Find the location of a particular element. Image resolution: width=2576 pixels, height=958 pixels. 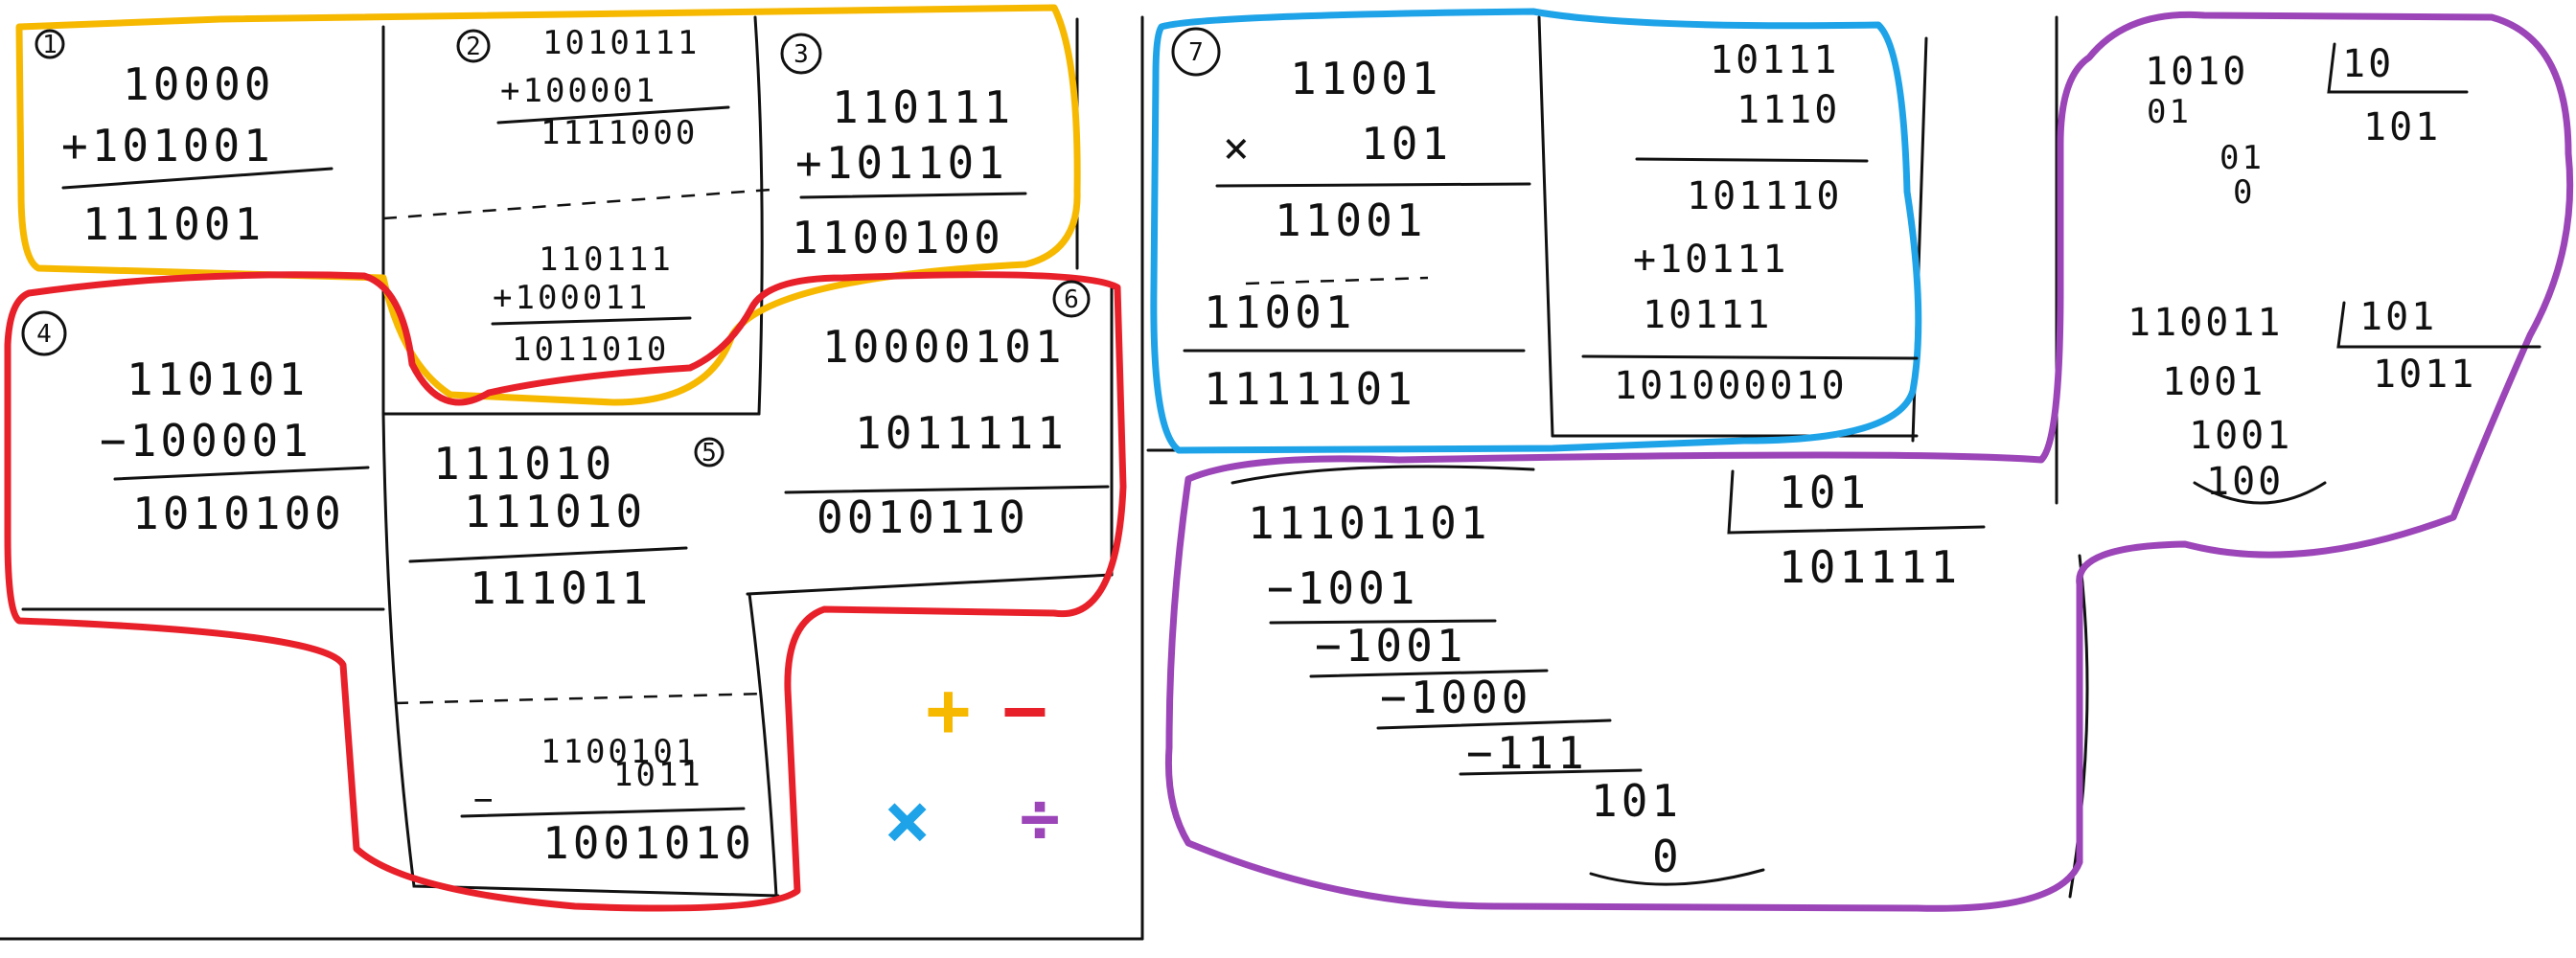

problem-1-addition: 1 10000 +101001 111001 is located at coordinates (184, 140).